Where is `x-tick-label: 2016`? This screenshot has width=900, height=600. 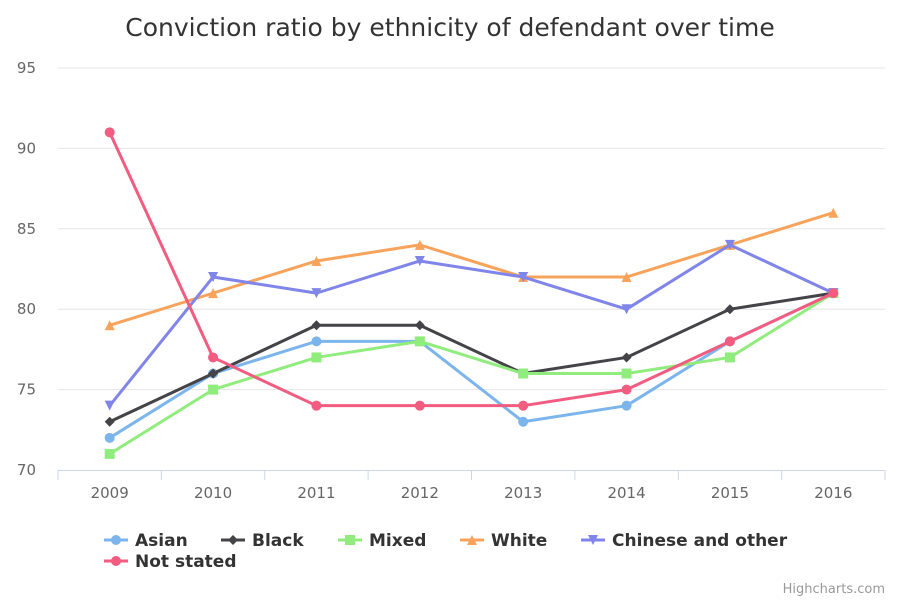
x-tick-label: 2016 is located at coordinates (833, 493).